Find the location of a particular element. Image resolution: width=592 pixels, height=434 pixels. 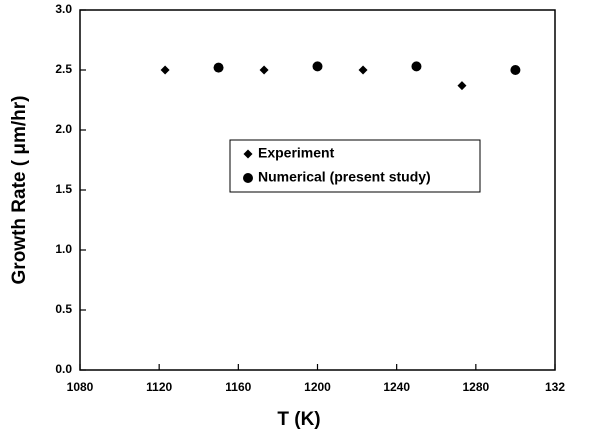

y-tick-label: 0.0 is located at coordinates (63, 369).